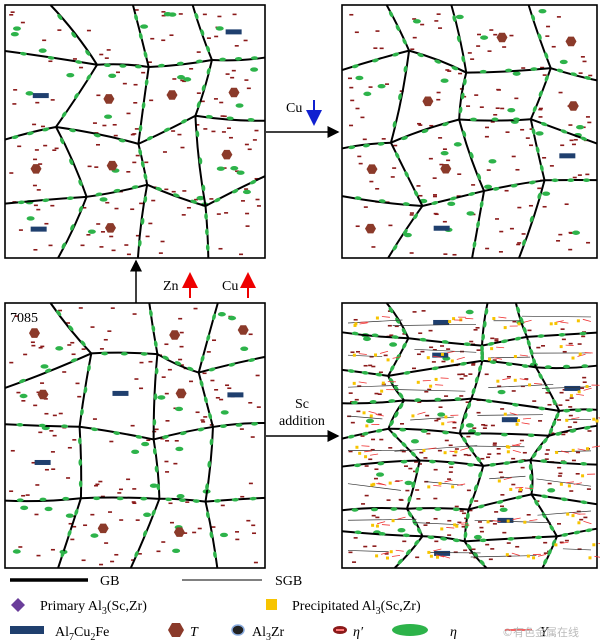  I want to click on al7cu2fe, so click(567, 156).